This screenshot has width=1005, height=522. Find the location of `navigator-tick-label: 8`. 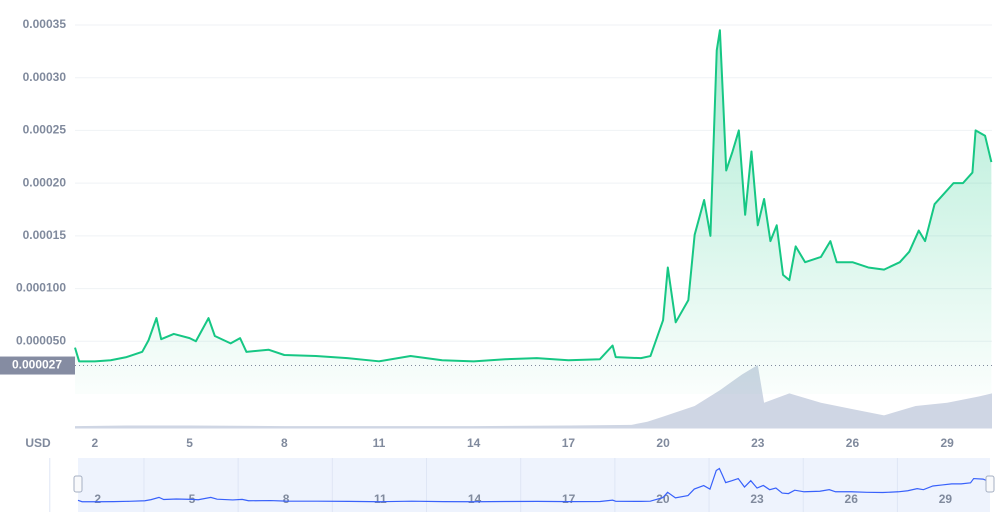

navigator-tick-label: 8 is located at coordinates (286, 499).